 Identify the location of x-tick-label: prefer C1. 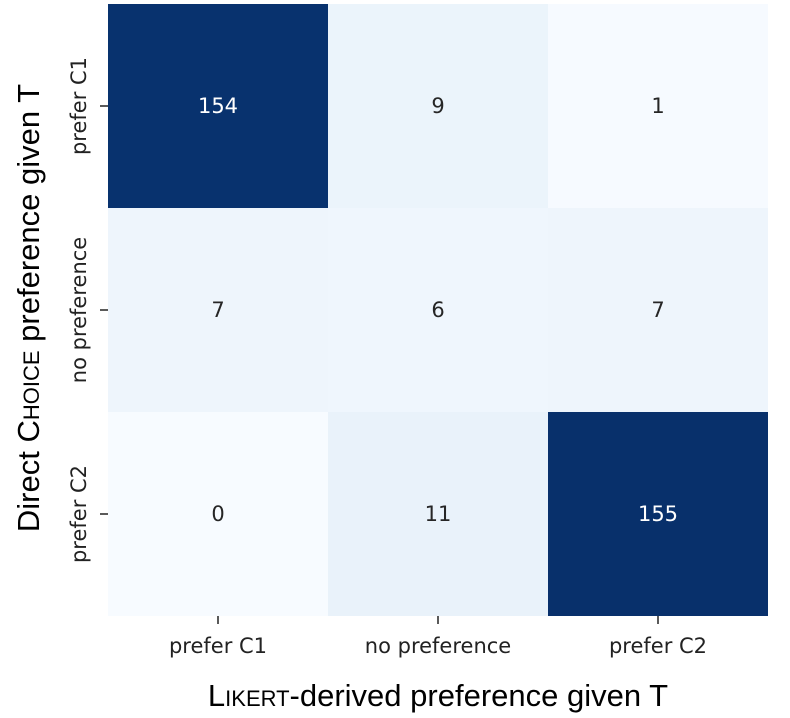
(218, 646).